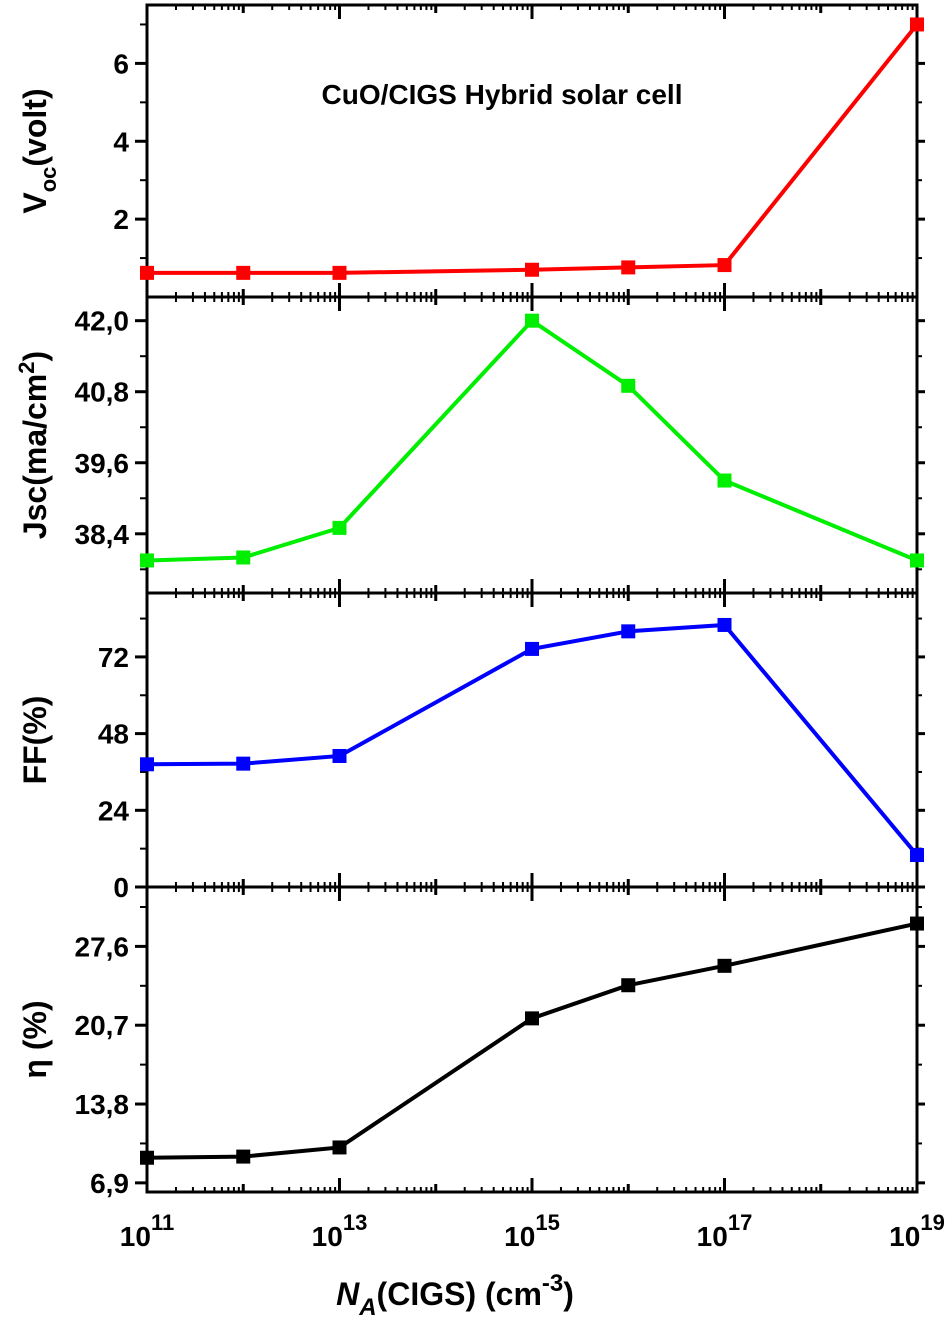  I want to click on y-tick-label: 6,9, so click(109, 1183).